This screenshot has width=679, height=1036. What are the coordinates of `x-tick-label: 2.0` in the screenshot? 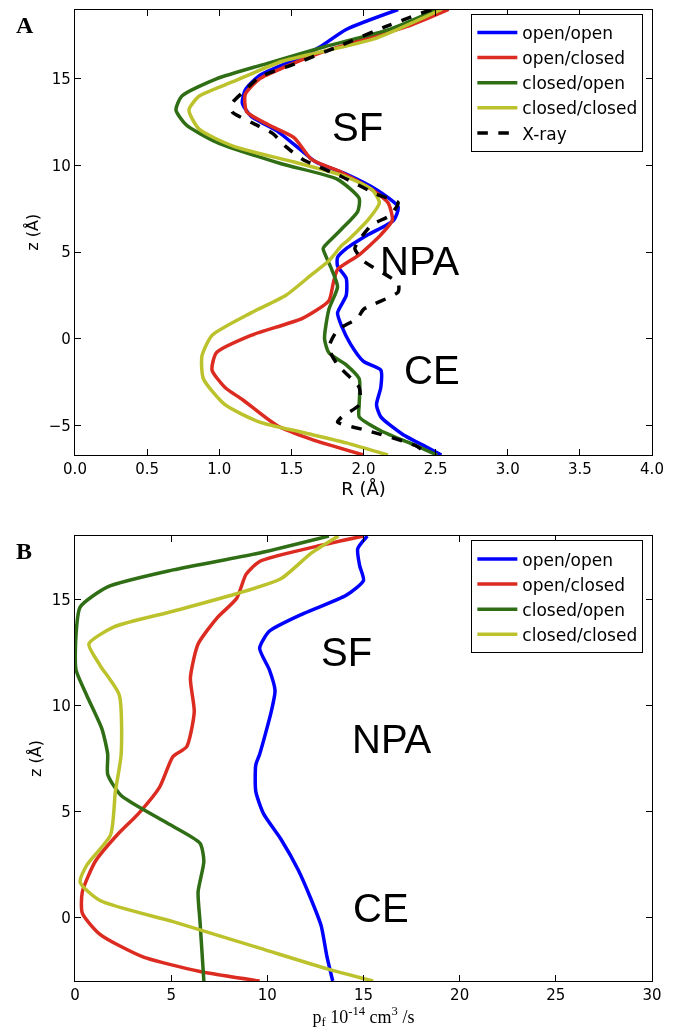 It's located at (363, 469).